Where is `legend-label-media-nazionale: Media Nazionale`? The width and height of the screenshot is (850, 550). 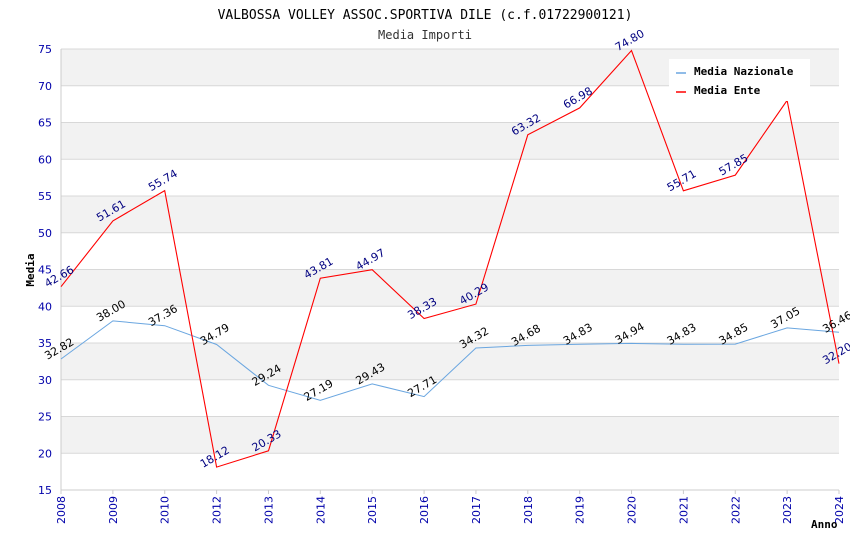 legend-label-media-nazionale: Media Nazionale is located at coordinates (744, 71).